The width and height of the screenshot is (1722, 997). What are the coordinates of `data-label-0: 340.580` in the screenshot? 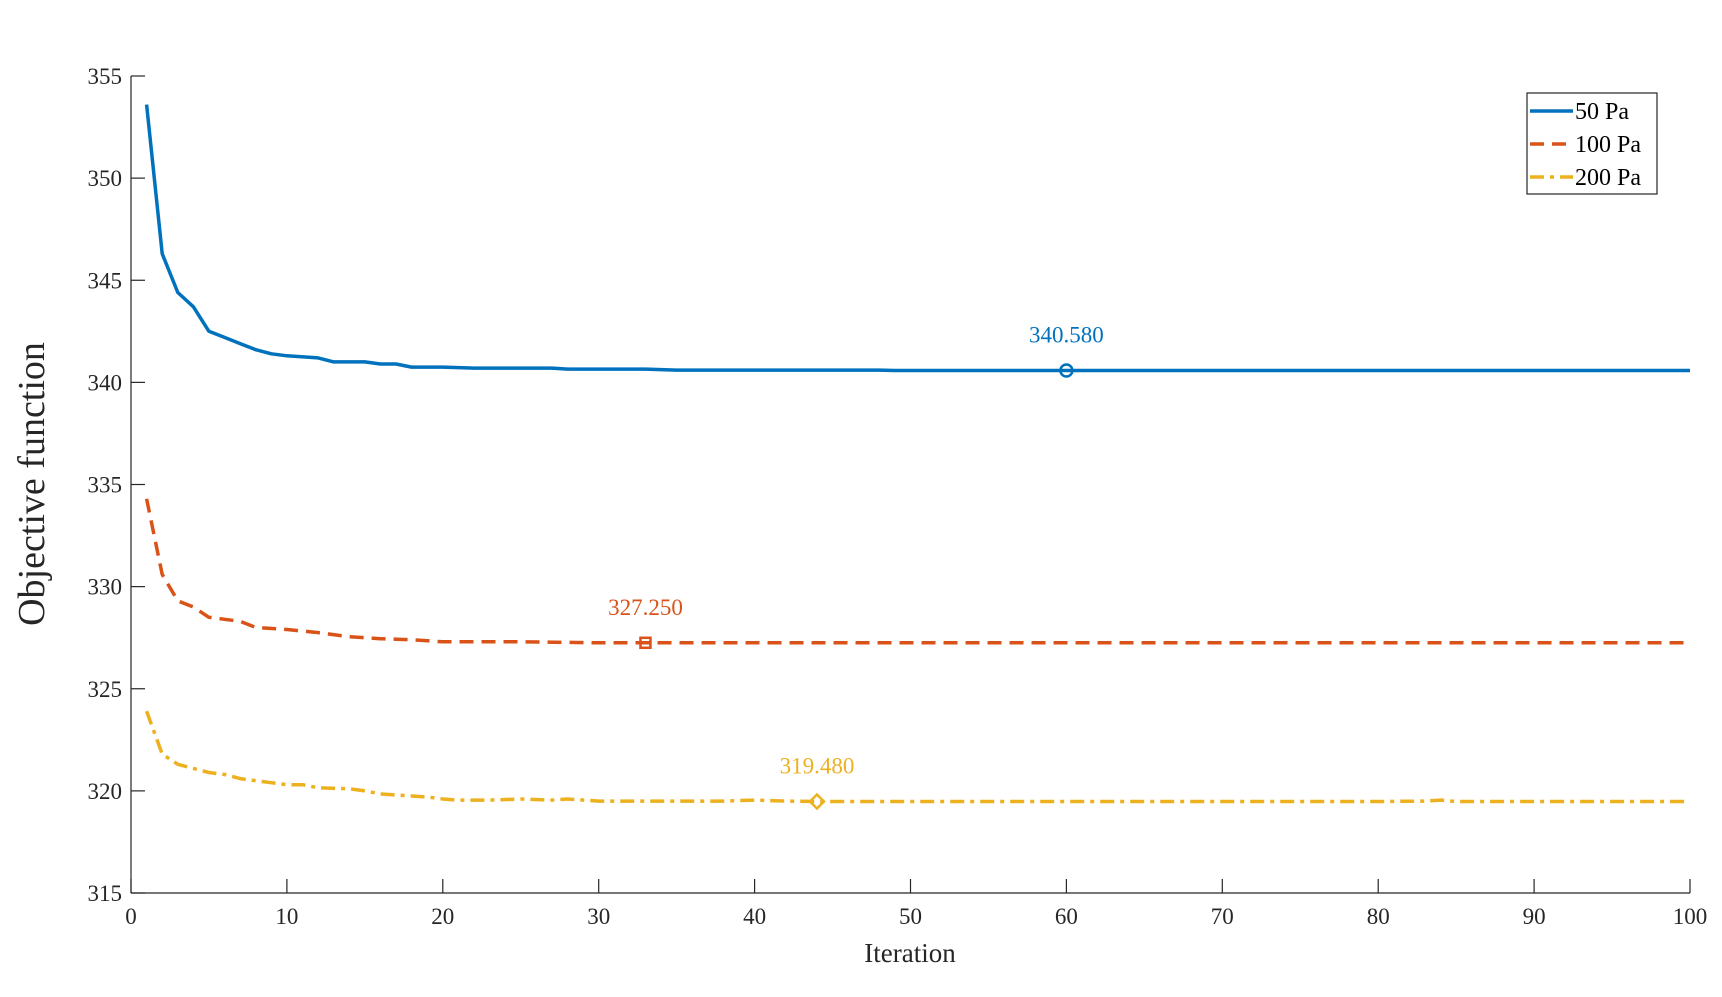 It's located at (1066, 335).